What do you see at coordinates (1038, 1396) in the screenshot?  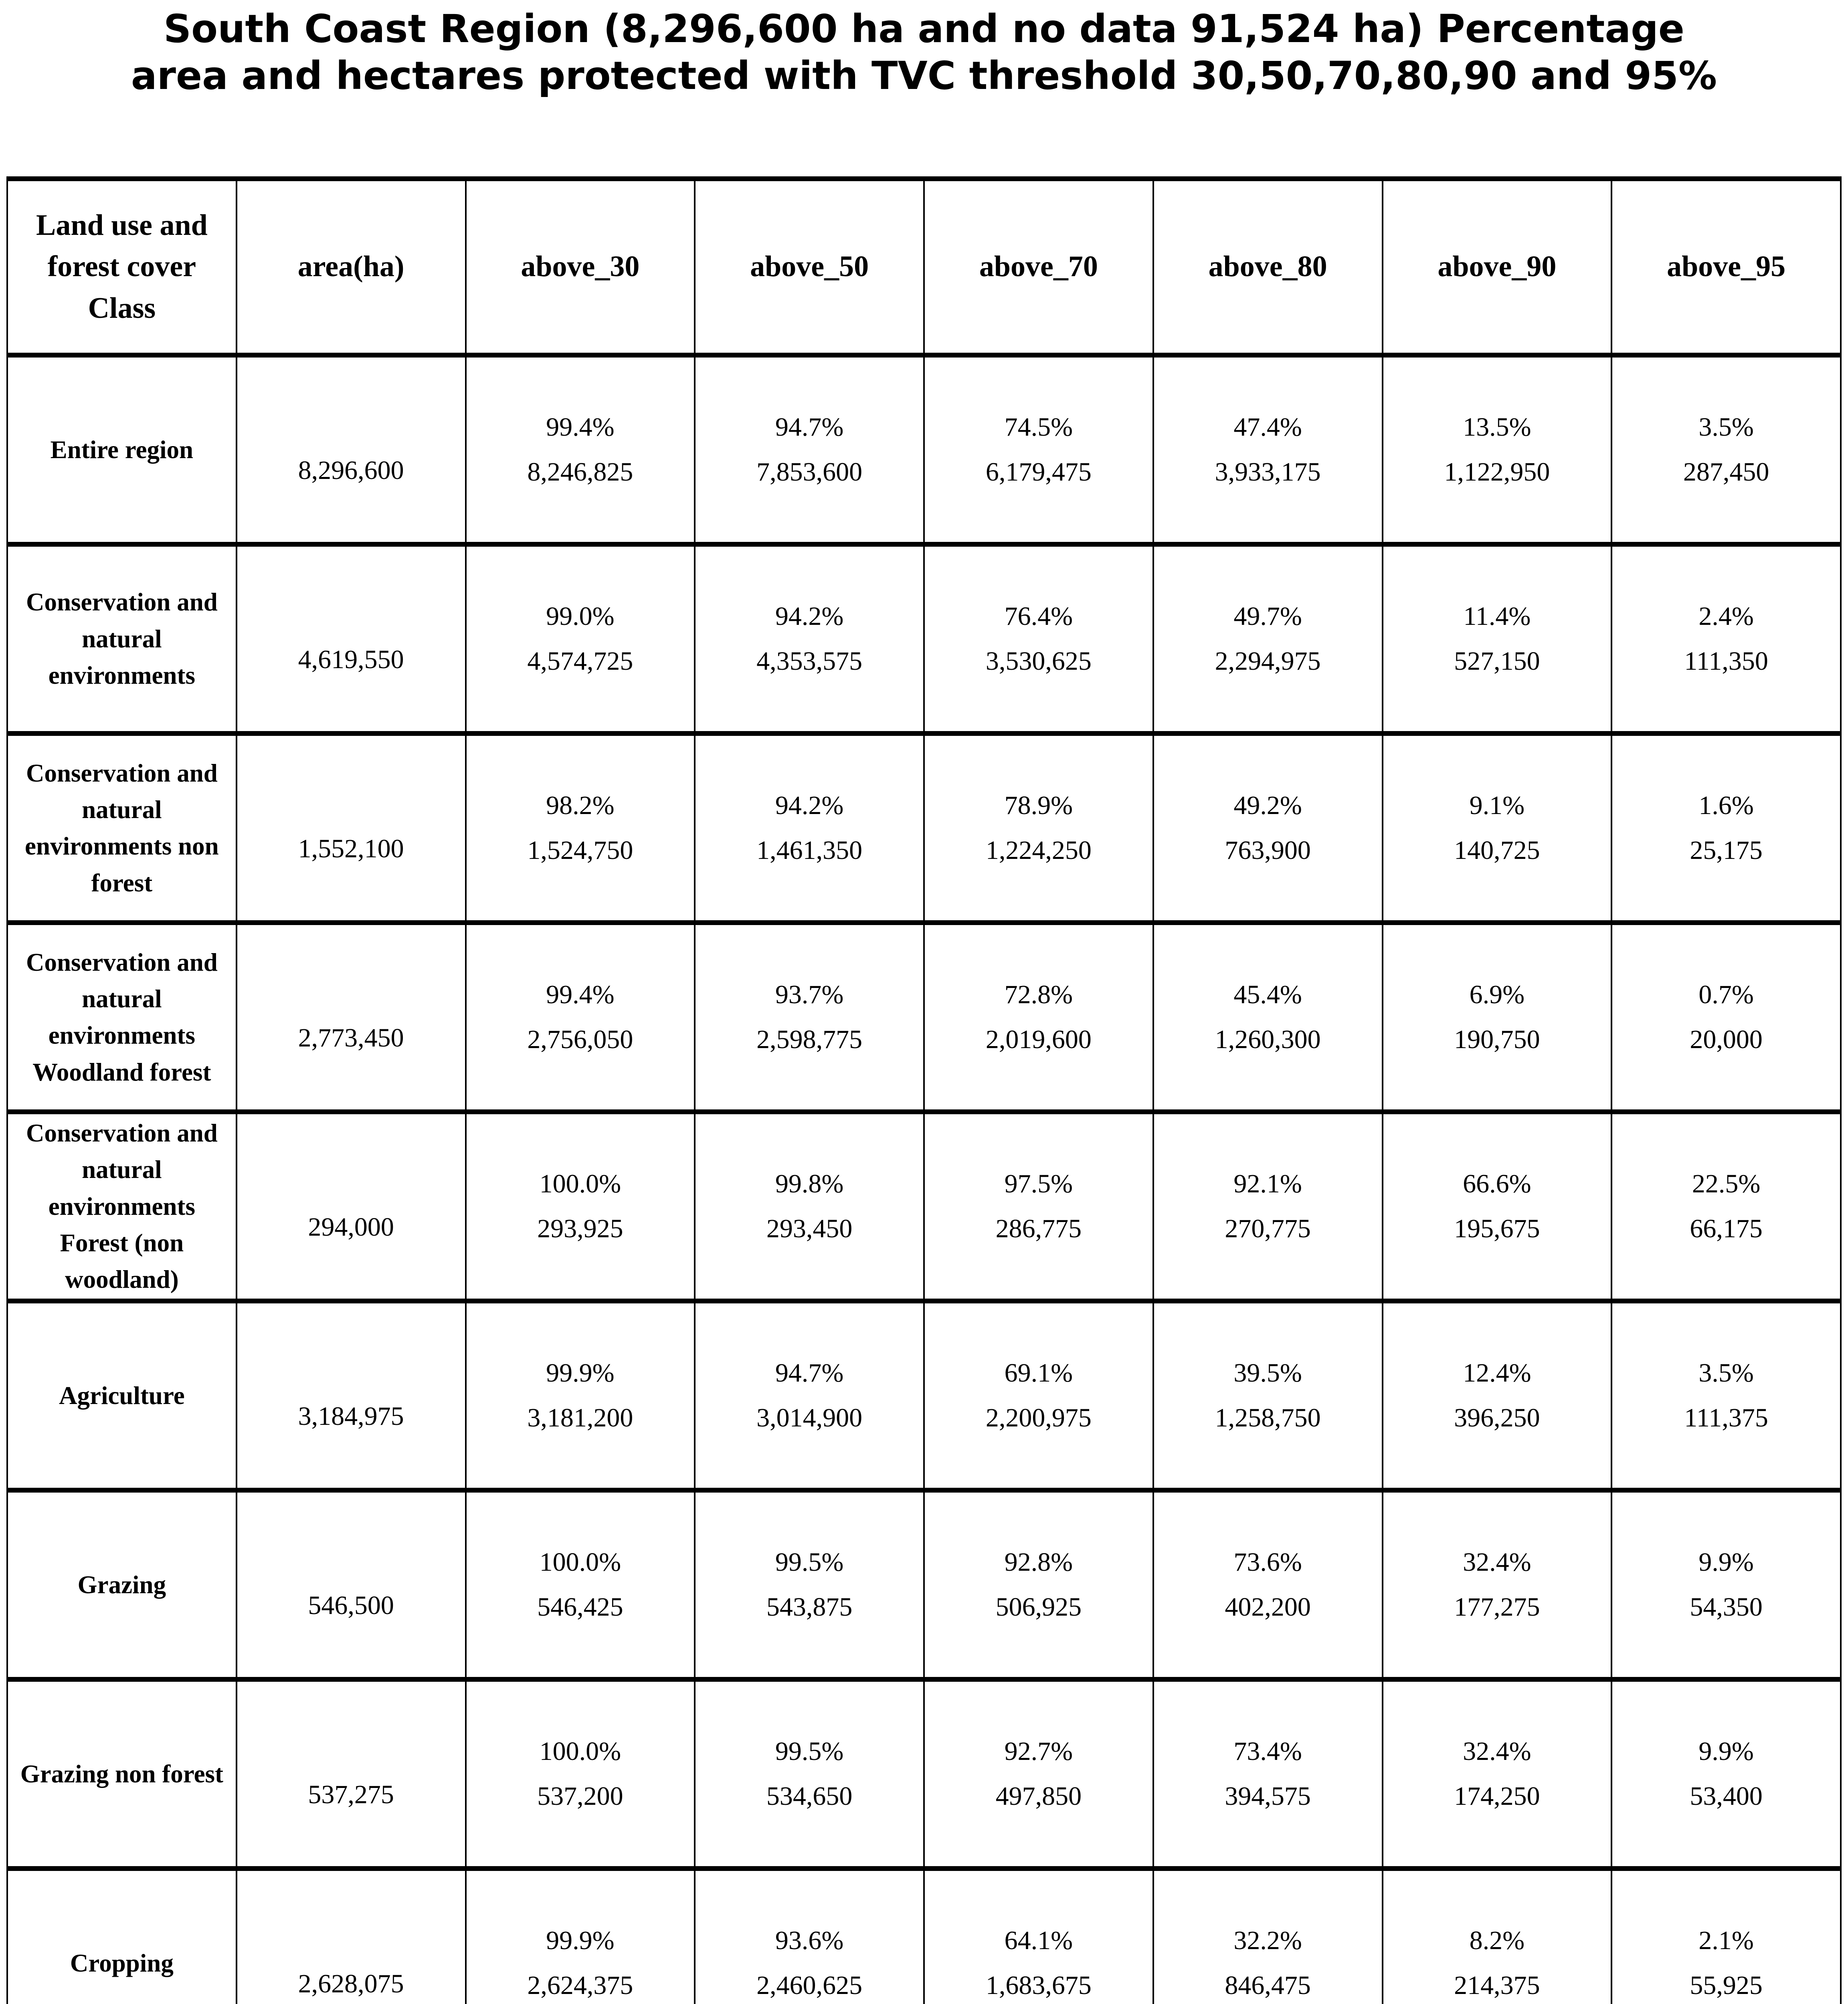 I see `threshold-cell: 69.1% 2,200,975` at bounding box center [1038, 1396].